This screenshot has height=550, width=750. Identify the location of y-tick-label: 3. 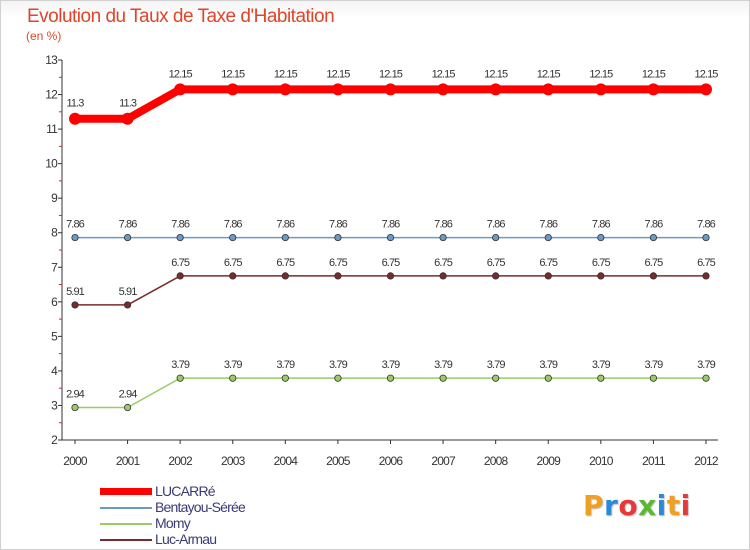
(54, 405).